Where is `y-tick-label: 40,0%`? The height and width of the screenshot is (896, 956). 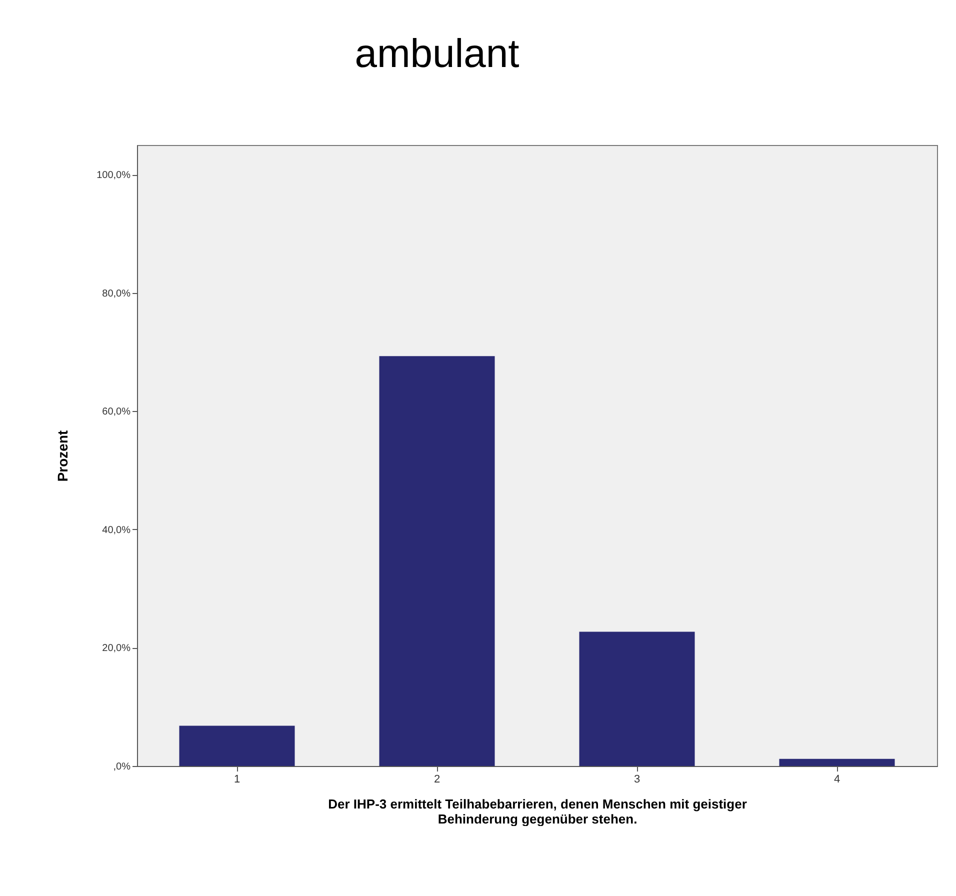 y-tick-label: 40,0% is located at coordinates (116, 530).